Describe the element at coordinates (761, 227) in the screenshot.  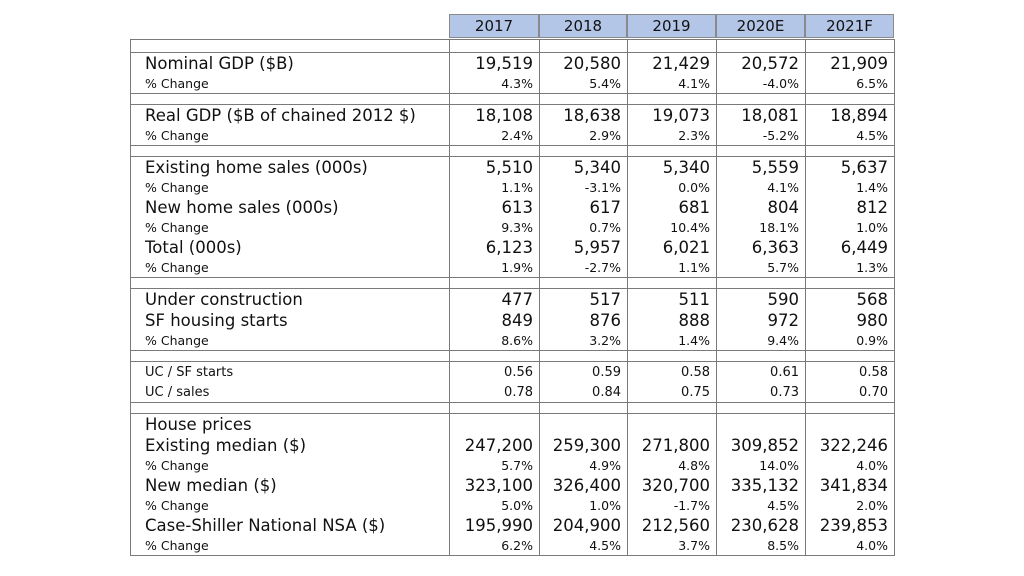
I see `table-cell: 18.1%` at that location.